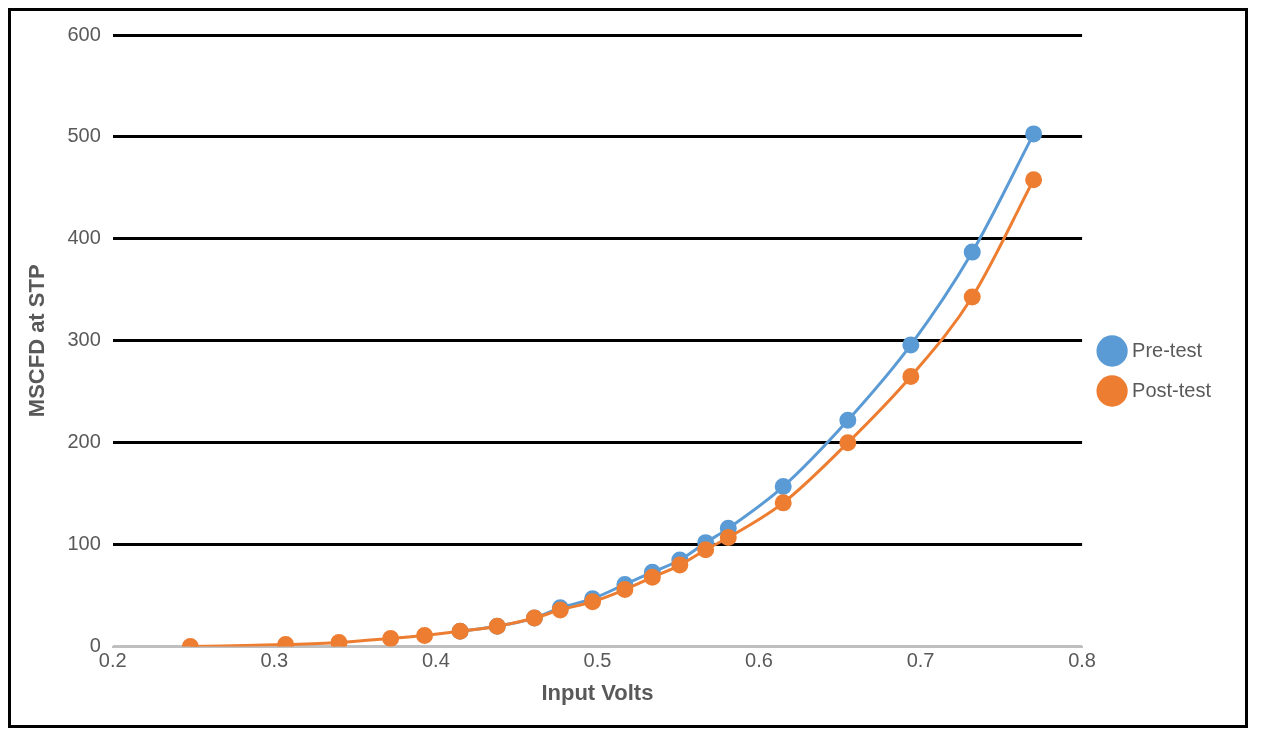  I want to click on x-tick-label: 0.5, so click(597, 660).